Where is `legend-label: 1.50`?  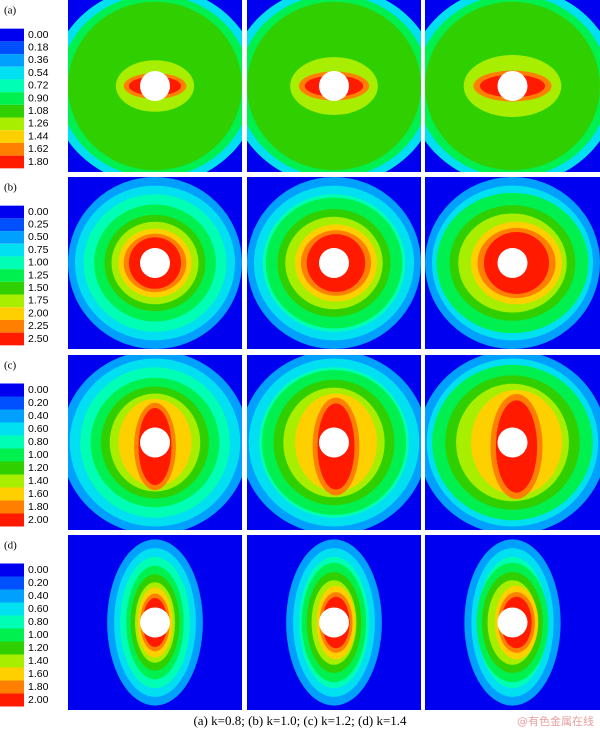
legend-label: 1.50 is located at coordinates (38, 288).